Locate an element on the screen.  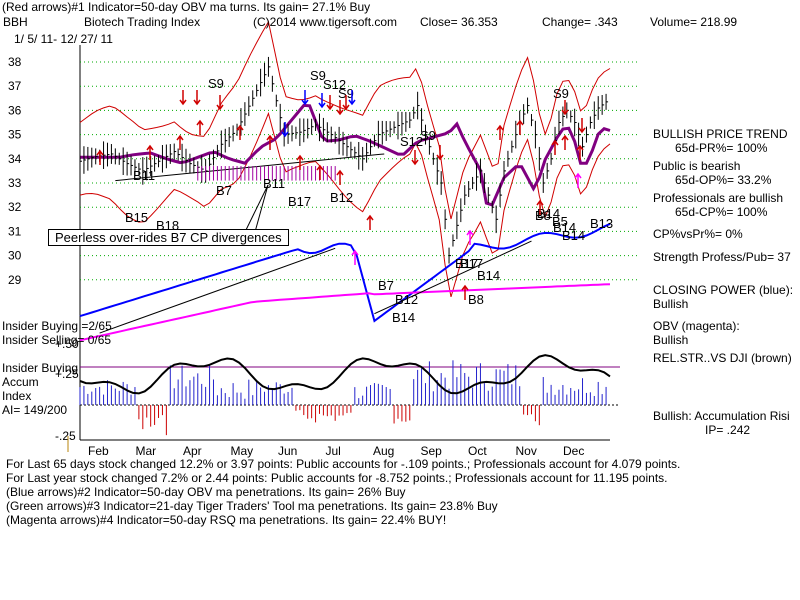
month-label: Mar is located at coordinates (146, 451).